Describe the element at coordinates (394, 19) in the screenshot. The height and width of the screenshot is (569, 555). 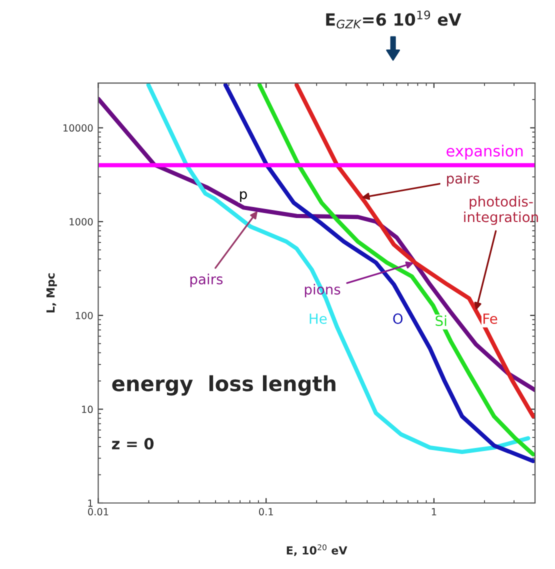
I see `text: E$_{GZK}$=6 10$^{19}$ eV` at that location.